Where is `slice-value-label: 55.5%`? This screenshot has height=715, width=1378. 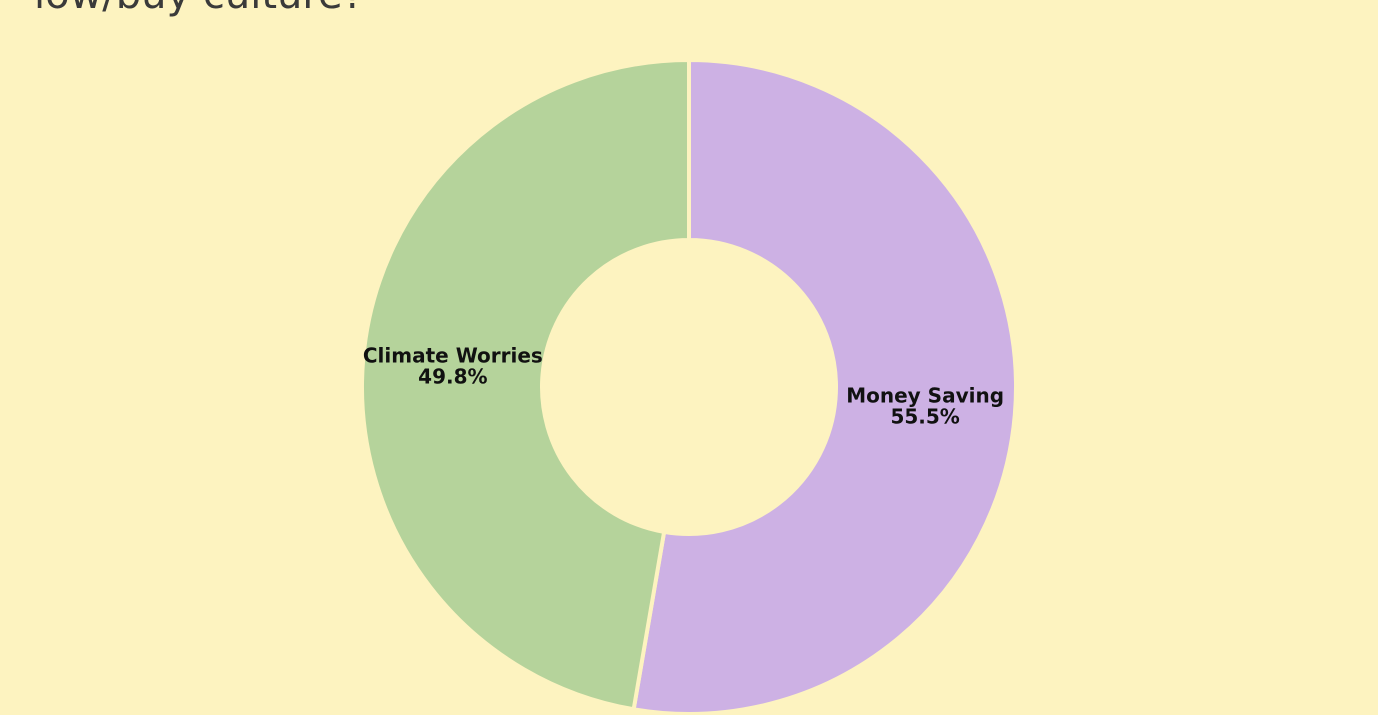 slice-value-label: 55.5% is located at coordinates (924, 417).